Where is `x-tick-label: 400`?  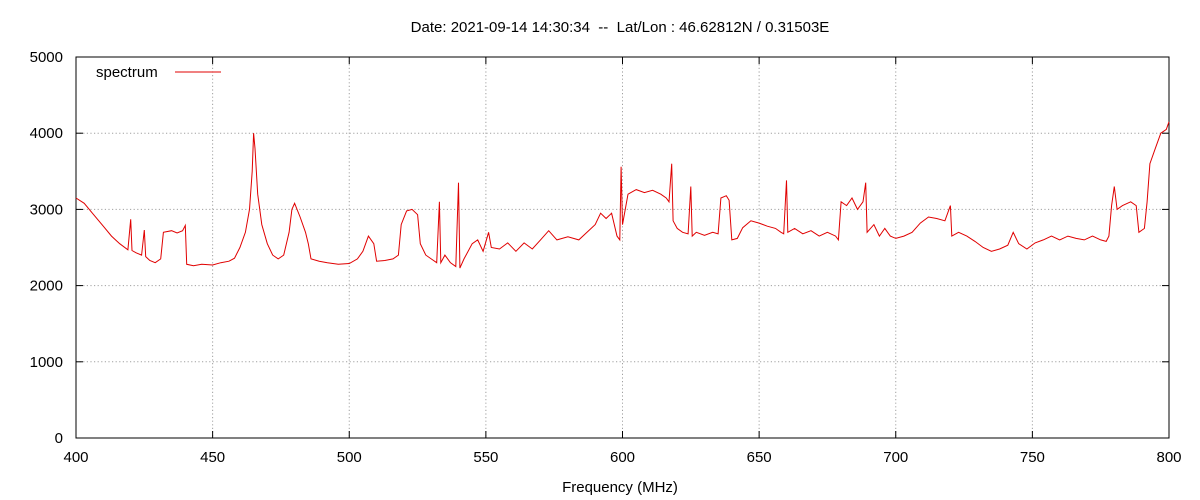
x-tick-label: 400 is located at coordinates (75, 457).